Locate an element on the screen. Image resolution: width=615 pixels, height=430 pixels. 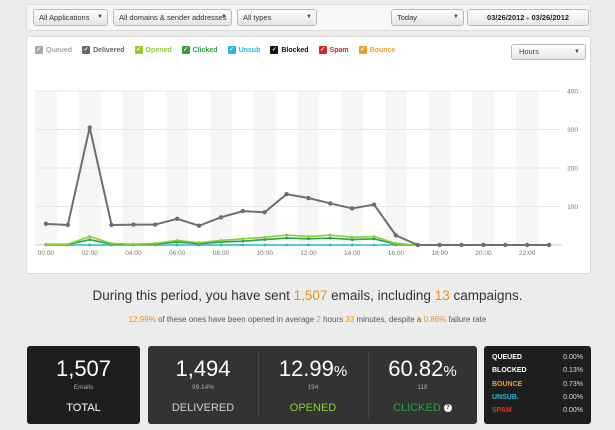
legend-item-delivered: ✓ Delivered is located at coordinates (103, 50).